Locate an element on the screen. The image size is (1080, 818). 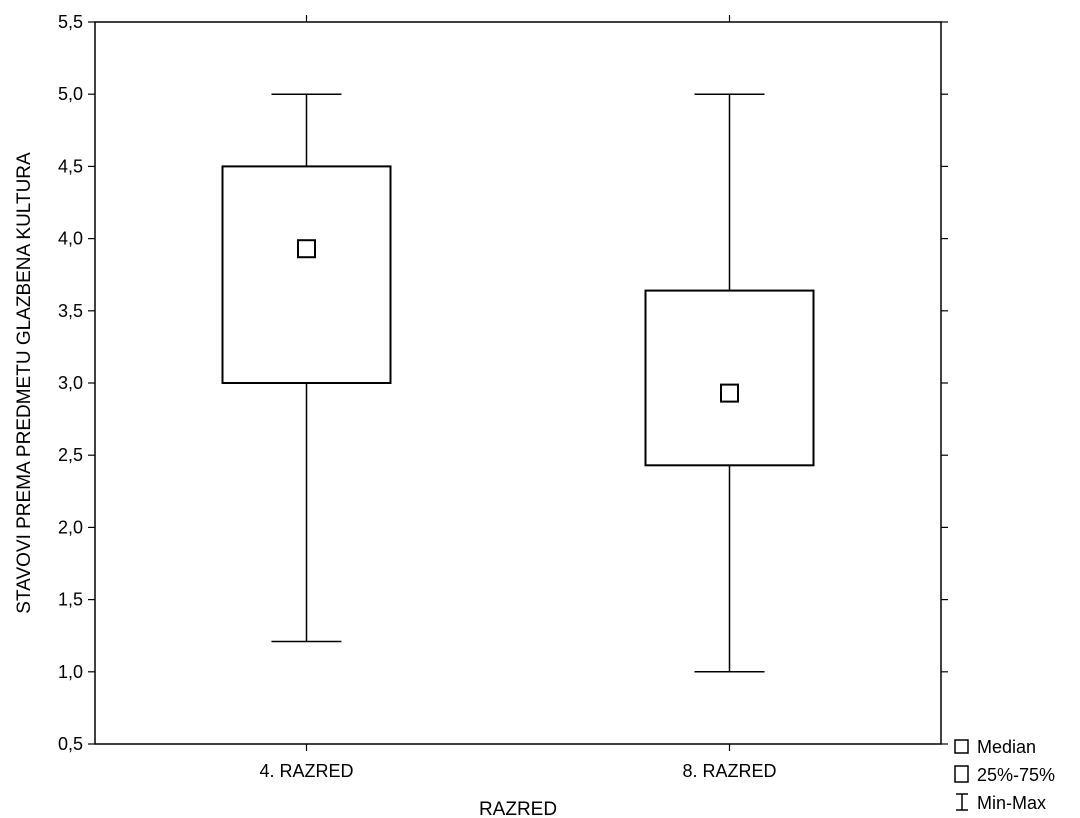
legend: Median 25%-75% Min-Max is located at coordinates (1004, 775).